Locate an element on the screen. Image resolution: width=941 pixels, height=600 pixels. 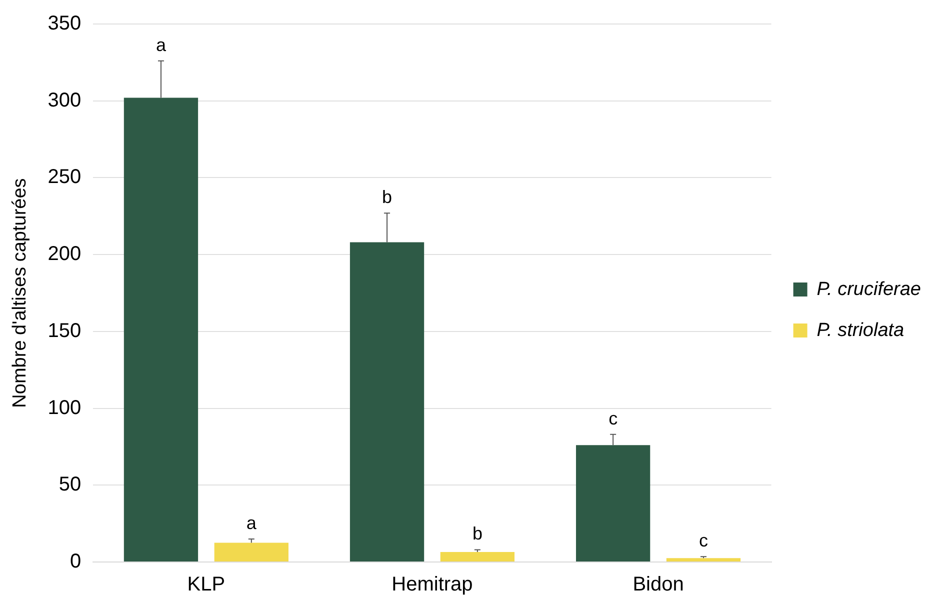
y-tick-label: 50 is located at coordinates (70, 485).